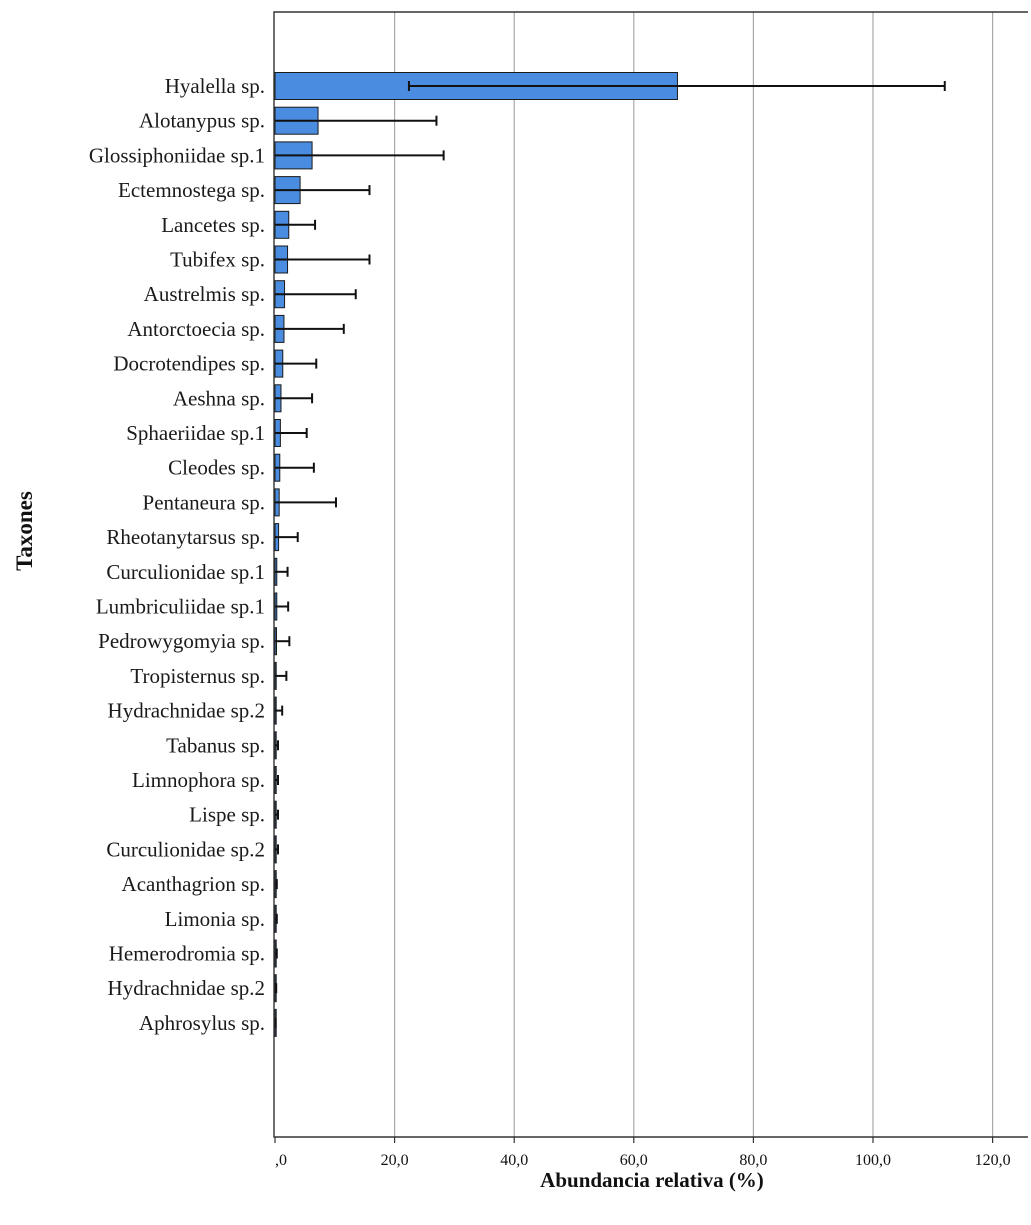  What do you see at coordinates (275, 1022) in the screenshot?
I see `error-bar-aphrosylus-sp` at bounding box center [275, 1022].